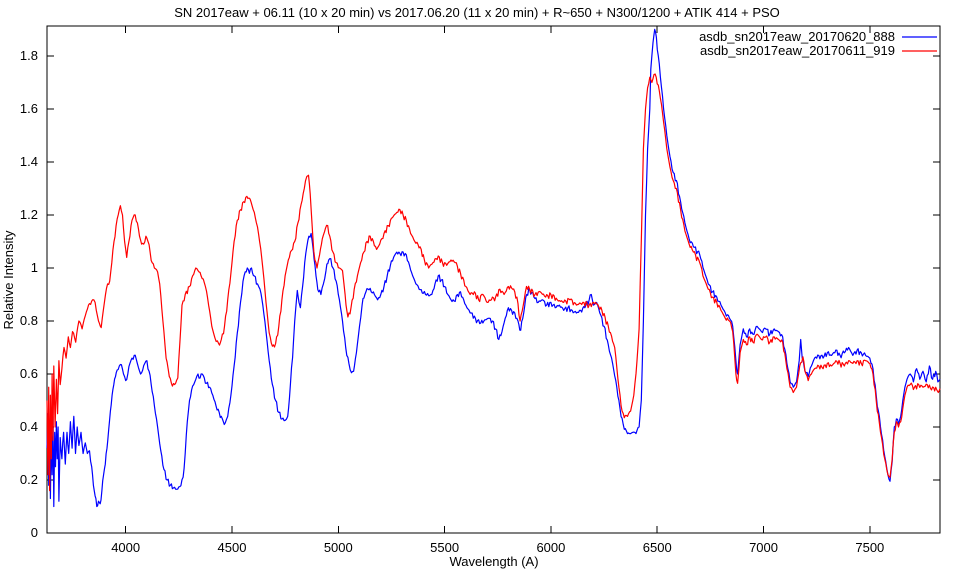 The width and height of the screenshot is (955, 575). What do you see at coordinates (8, 279) in the screenshot?
I see `y-axis-title: Relative Intensity` at bounding box center [8, 279].